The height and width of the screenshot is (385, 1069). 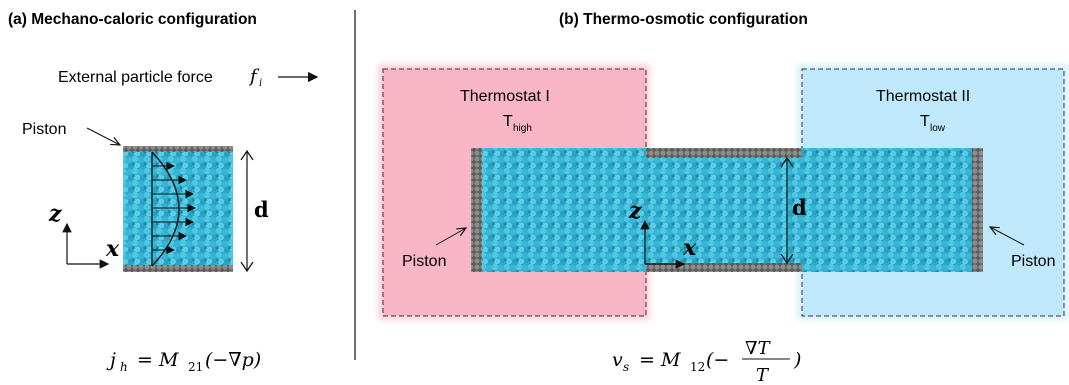 What do you see at coordinates (724, 153) in the screenshot?
I see `top-wall-b` at bounding box center [724, 153].